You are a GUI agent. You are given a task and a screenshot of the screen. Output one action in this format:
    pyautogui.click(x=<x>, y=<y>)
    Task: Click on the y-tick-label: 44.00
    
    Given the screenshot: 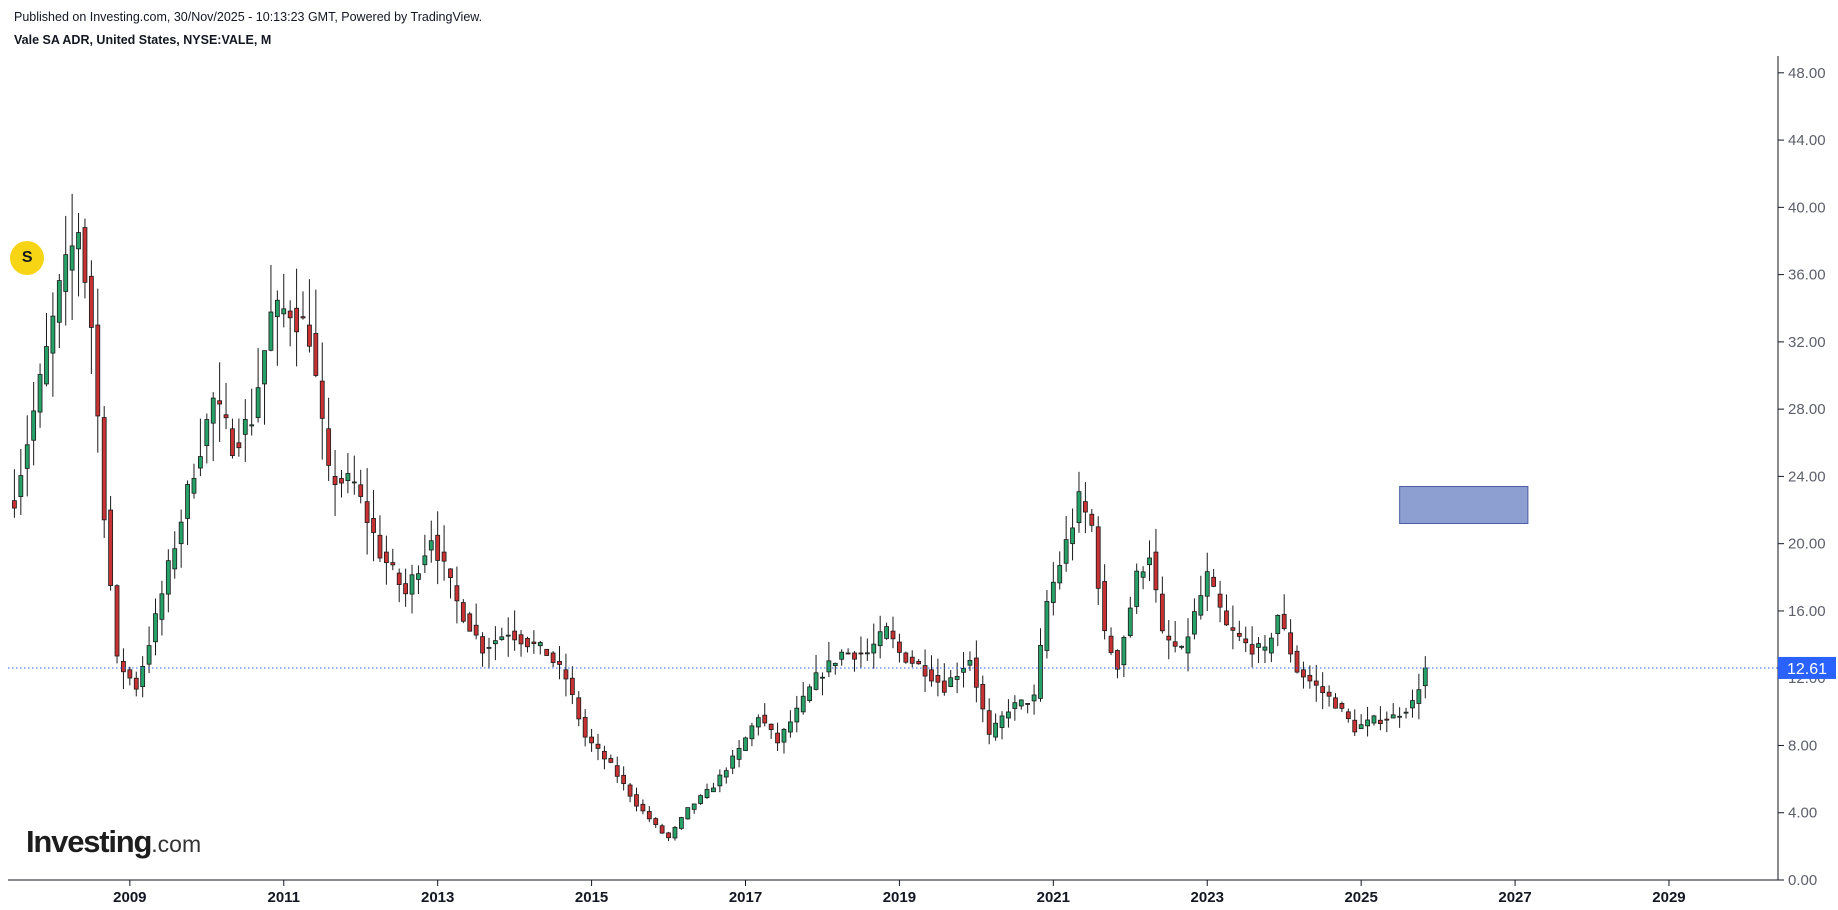 What is the action you would take?
    pyautogui.click(x=1807, y=140)
    